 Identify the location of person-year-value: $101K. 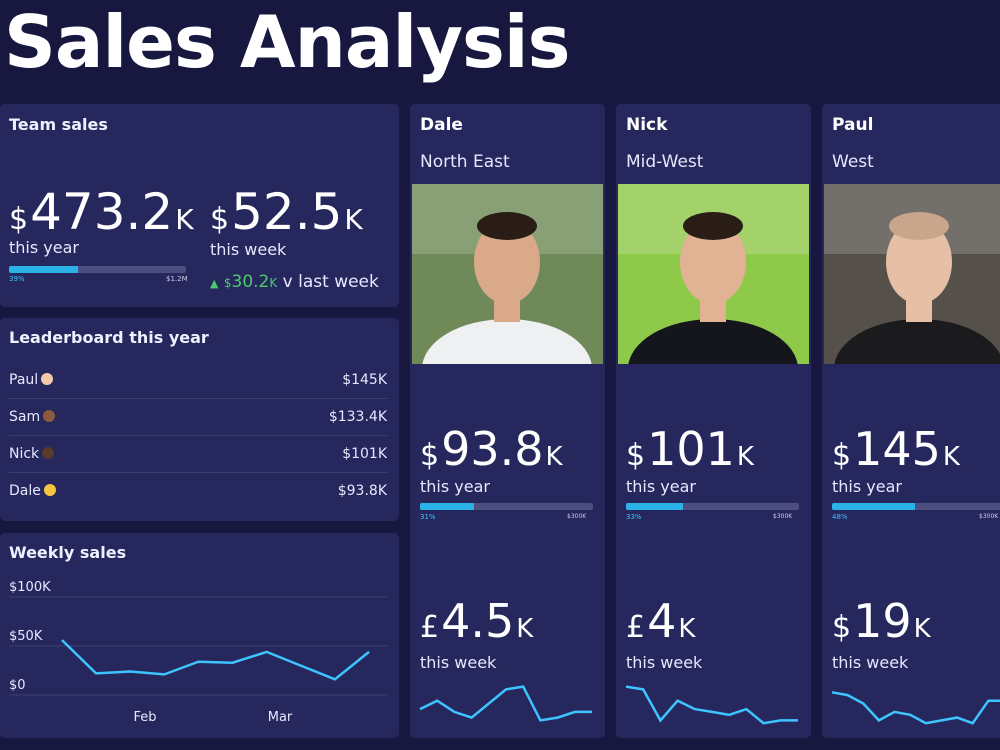
(690, 449).